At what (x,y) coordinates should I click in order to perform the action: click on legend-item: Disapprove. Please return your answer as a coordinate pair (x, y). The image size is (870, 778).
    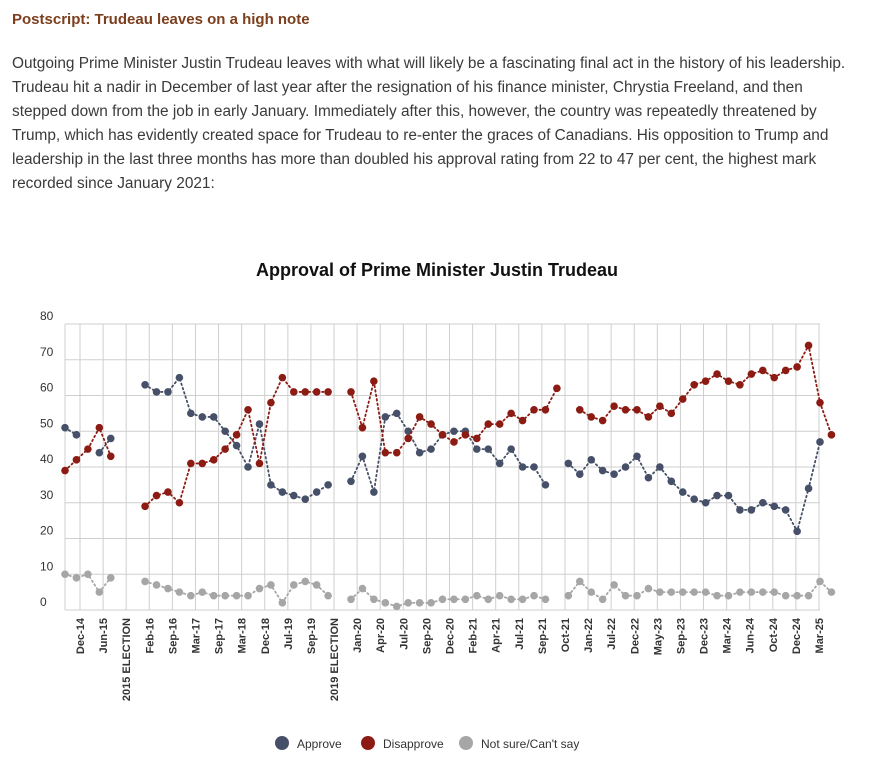
    Looking at the image, I should click on (402, 743).